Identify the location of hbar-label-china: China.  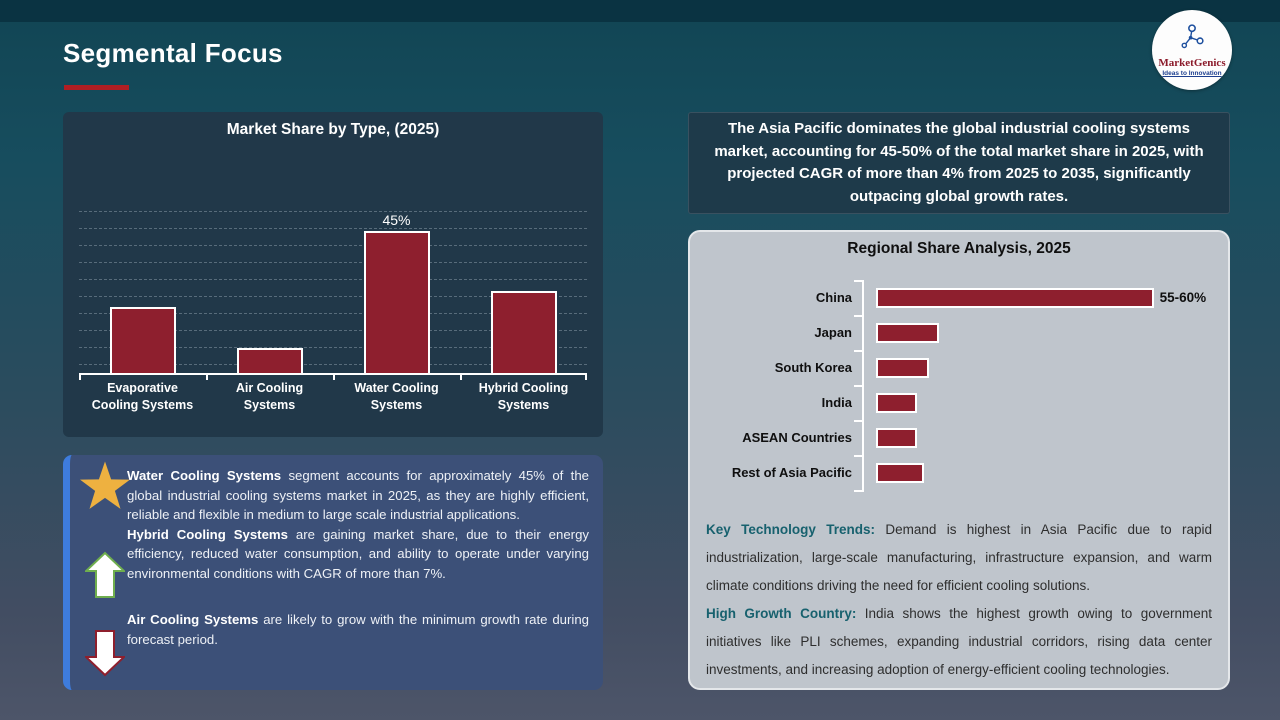
(833, 297).